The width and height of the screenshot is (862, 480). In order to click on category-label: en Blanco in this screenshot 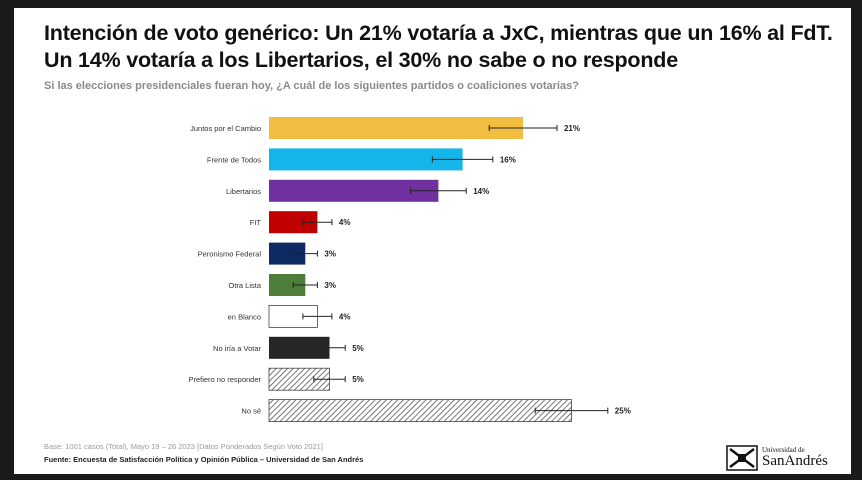, I will do `click(244, 316)`.